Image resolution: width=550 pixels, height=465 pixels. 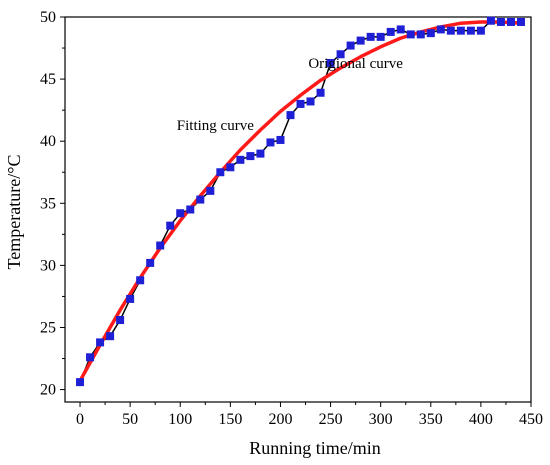 What do you see at coordinates (180, 419) in the screenshot?
I see `x-tick-label: 100` at bounding box center [180, 419].